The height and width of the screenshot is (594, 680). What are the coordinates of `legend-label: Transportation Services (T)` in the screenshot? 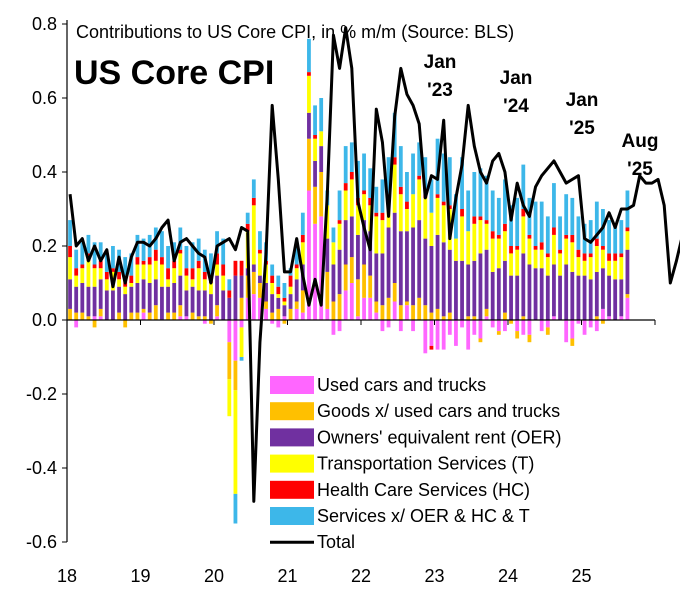 It's located at (425, 464).